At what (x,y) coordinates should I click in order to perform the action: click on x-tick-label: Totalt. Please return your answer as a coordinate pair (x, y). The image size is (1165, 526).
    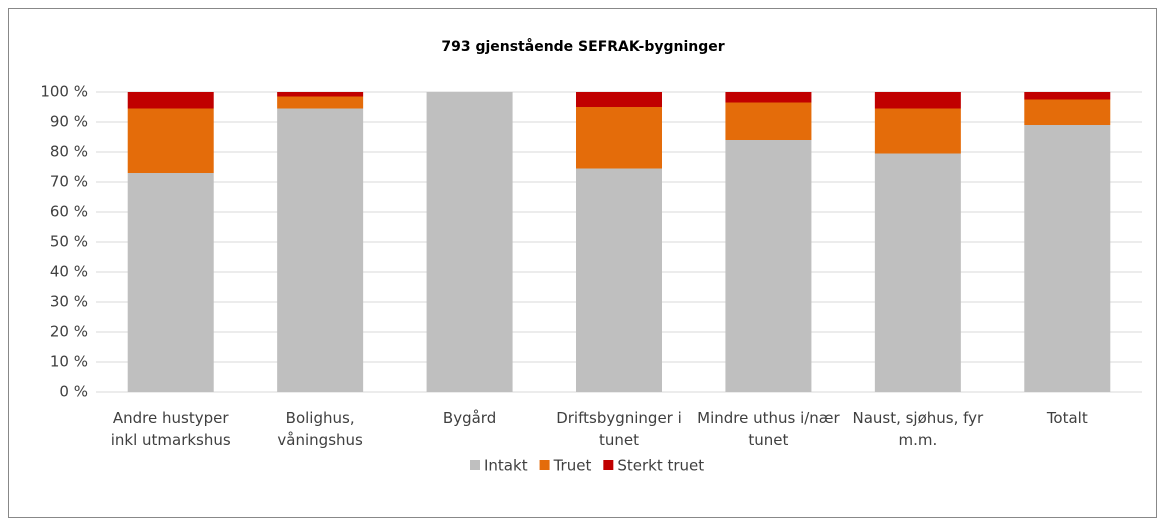
    Looking at the image, I should click on (1067, 418).